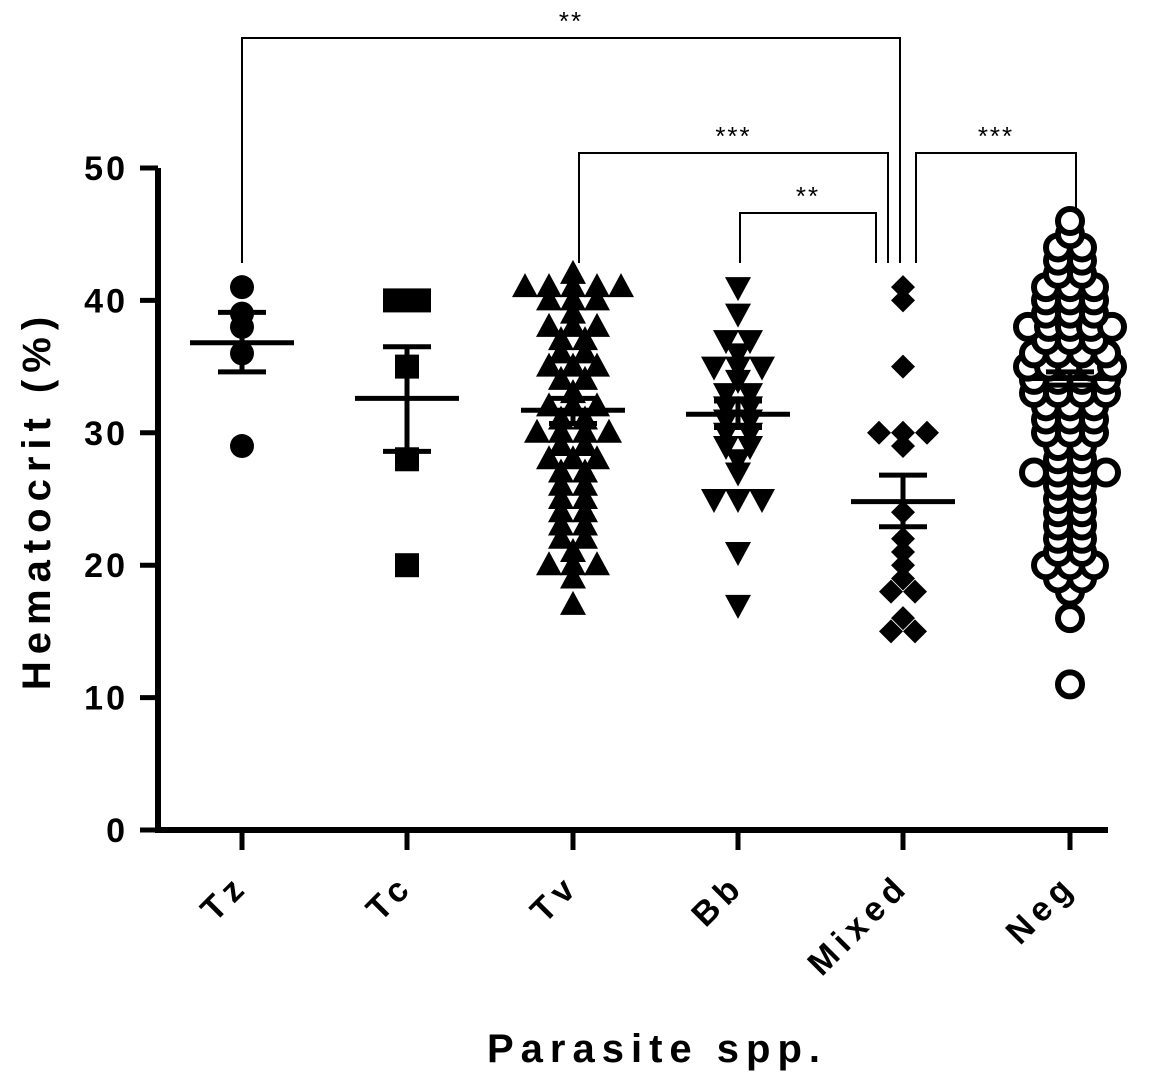  I want to click on x-tick-label-tz: Tz, so click(225, 898).